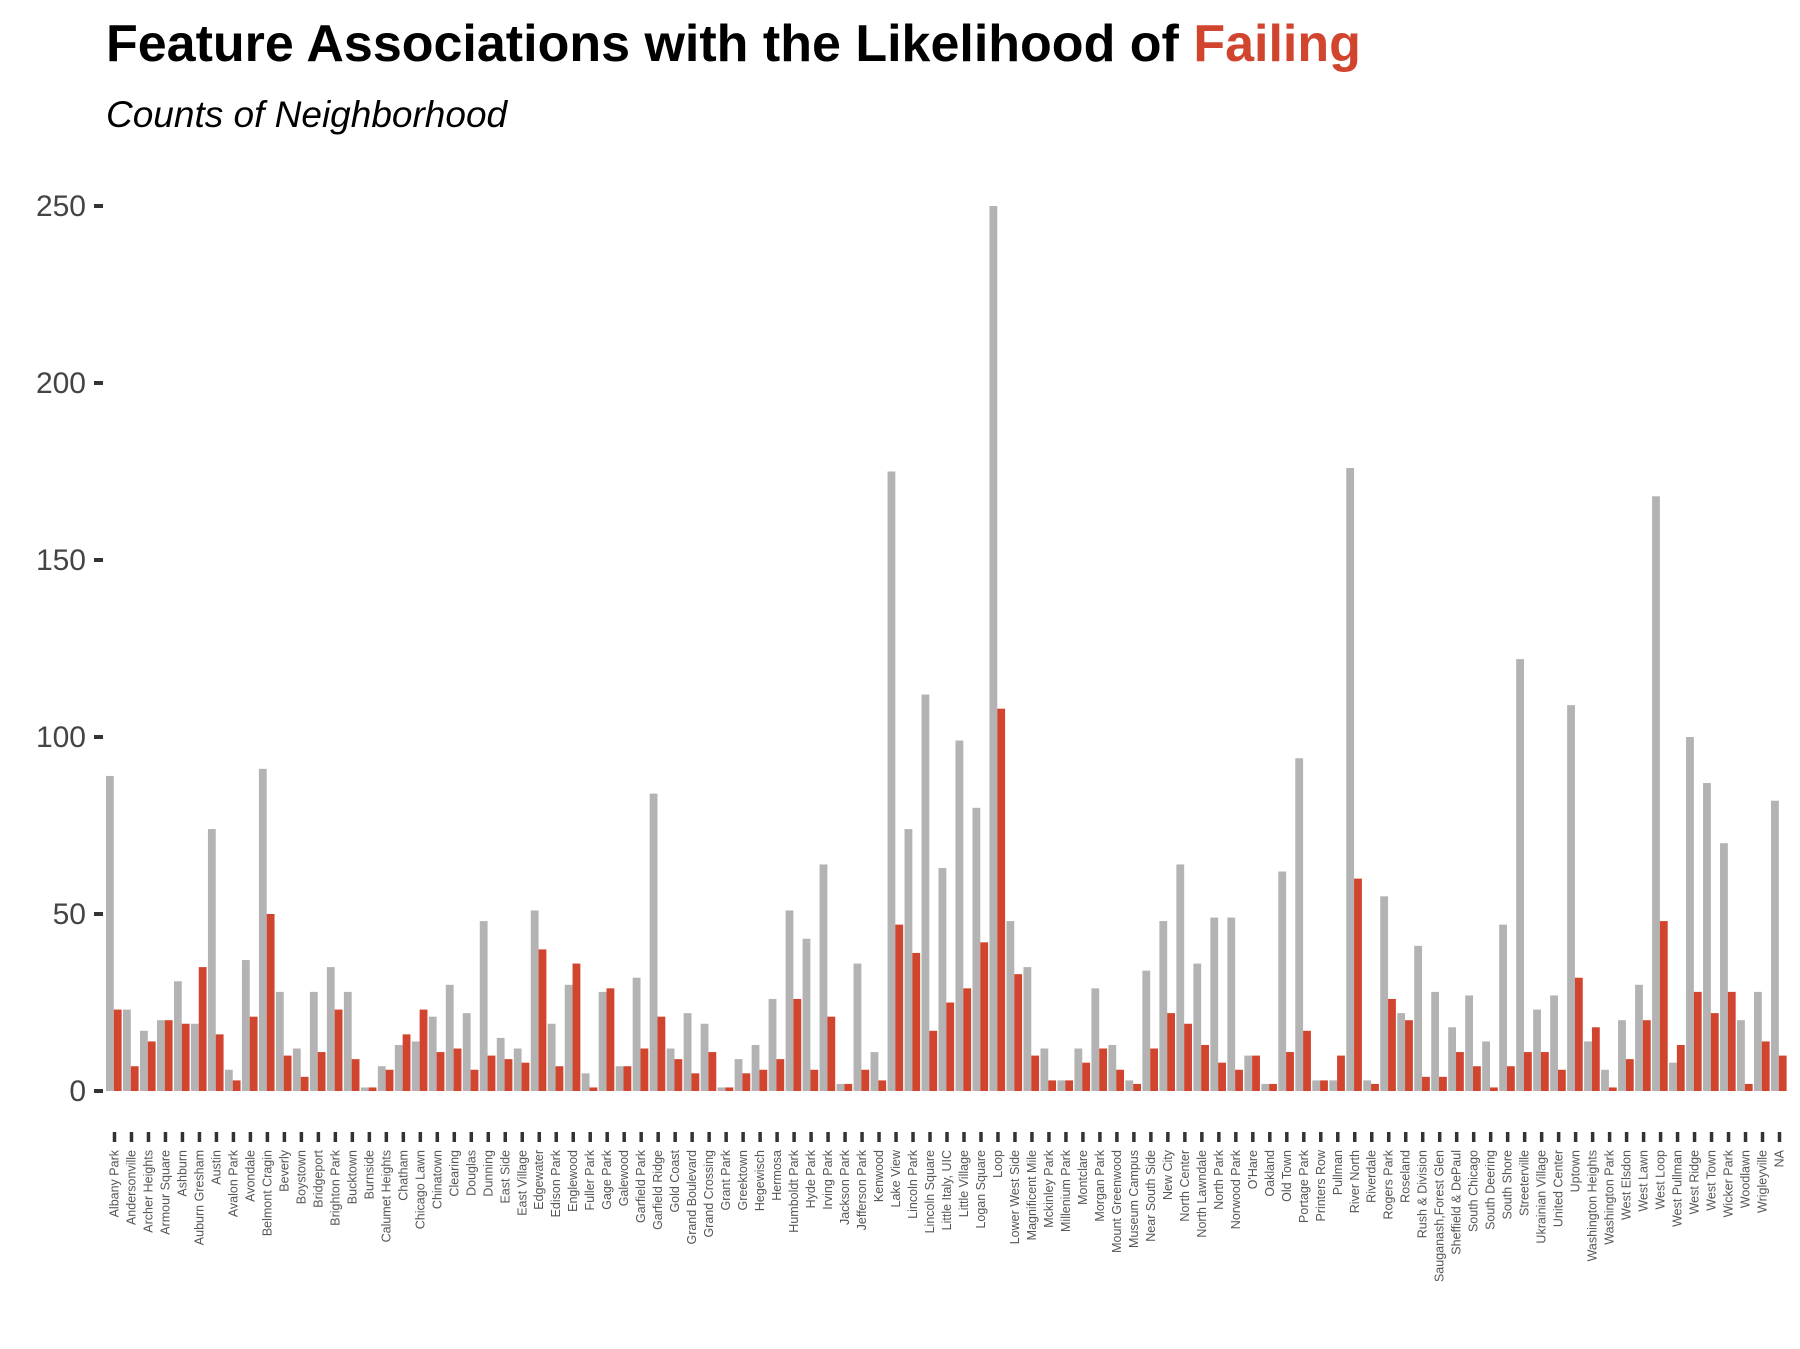 The width and height of the screenshot is (1800, 1349). Describe the element at coordinates (335, 1187) in the screenshot. I see `x-tick-label: Brighton Park` at that location.